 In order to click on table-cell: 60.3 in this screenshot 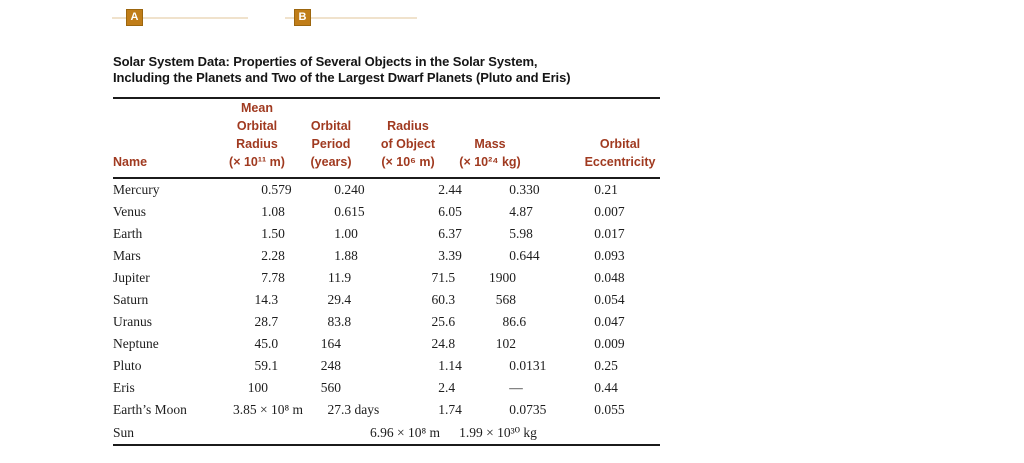, I will do `click(443, 300)`.